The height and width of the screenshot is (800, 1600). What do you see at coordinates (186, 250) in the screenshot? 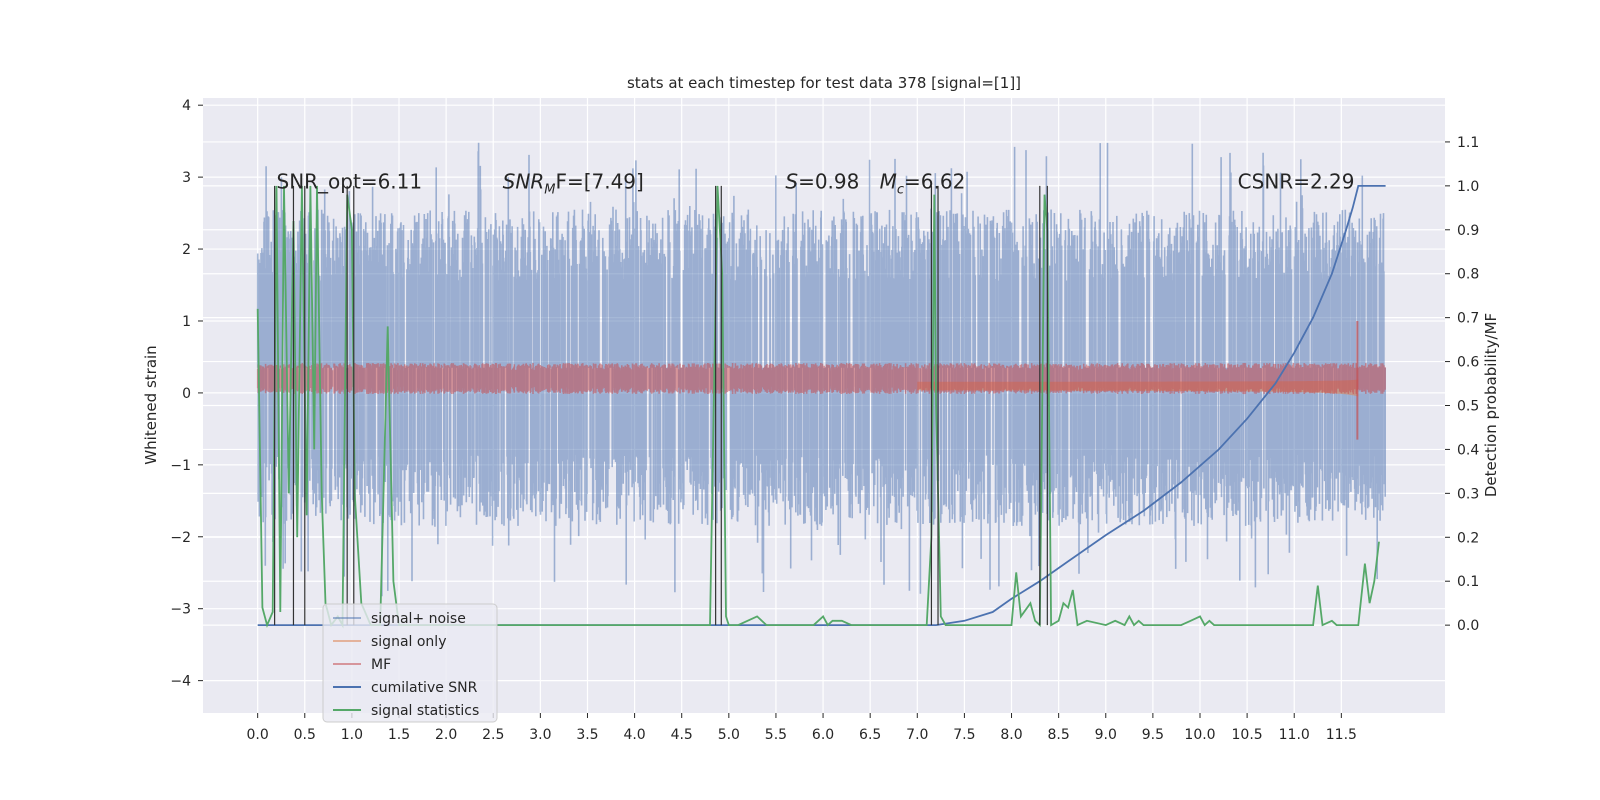
I see `y-tick-label: 2` at bounding box center [186, 250].